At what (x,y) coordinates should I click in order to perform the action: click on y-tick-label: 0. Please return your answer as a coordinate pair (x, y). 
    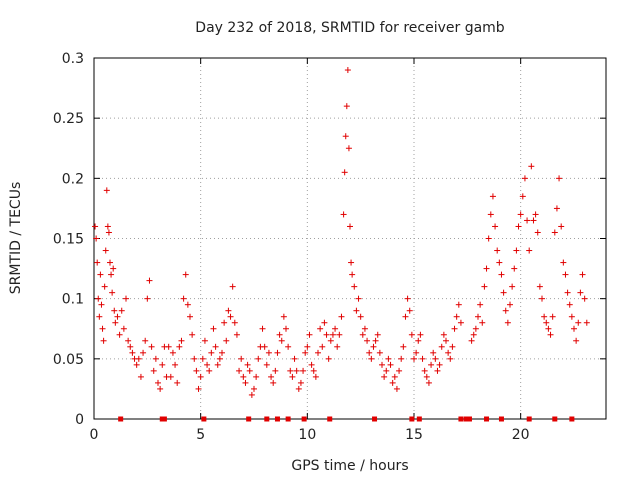
    Looking at the image, I should click on (79, 420).